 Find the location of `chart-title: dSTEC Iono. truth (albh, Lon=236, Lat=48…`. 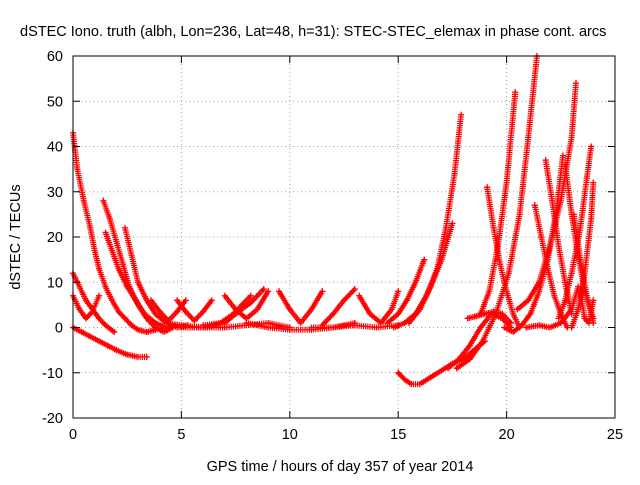

chart-title: dSTEC Iono. truth (albh, Lon=236, Lat=48… is located at coordinates (313, 32).